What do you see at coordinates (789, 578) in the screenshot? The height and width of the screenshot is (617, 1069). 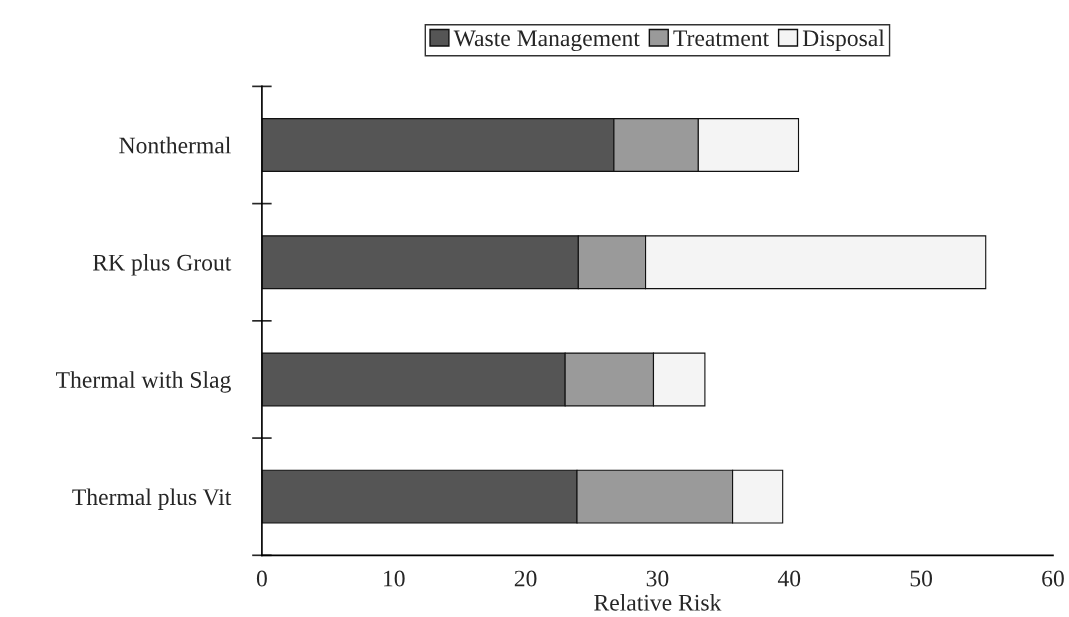 I see `x-tick-label: 40` at bounding box center [789, 578].